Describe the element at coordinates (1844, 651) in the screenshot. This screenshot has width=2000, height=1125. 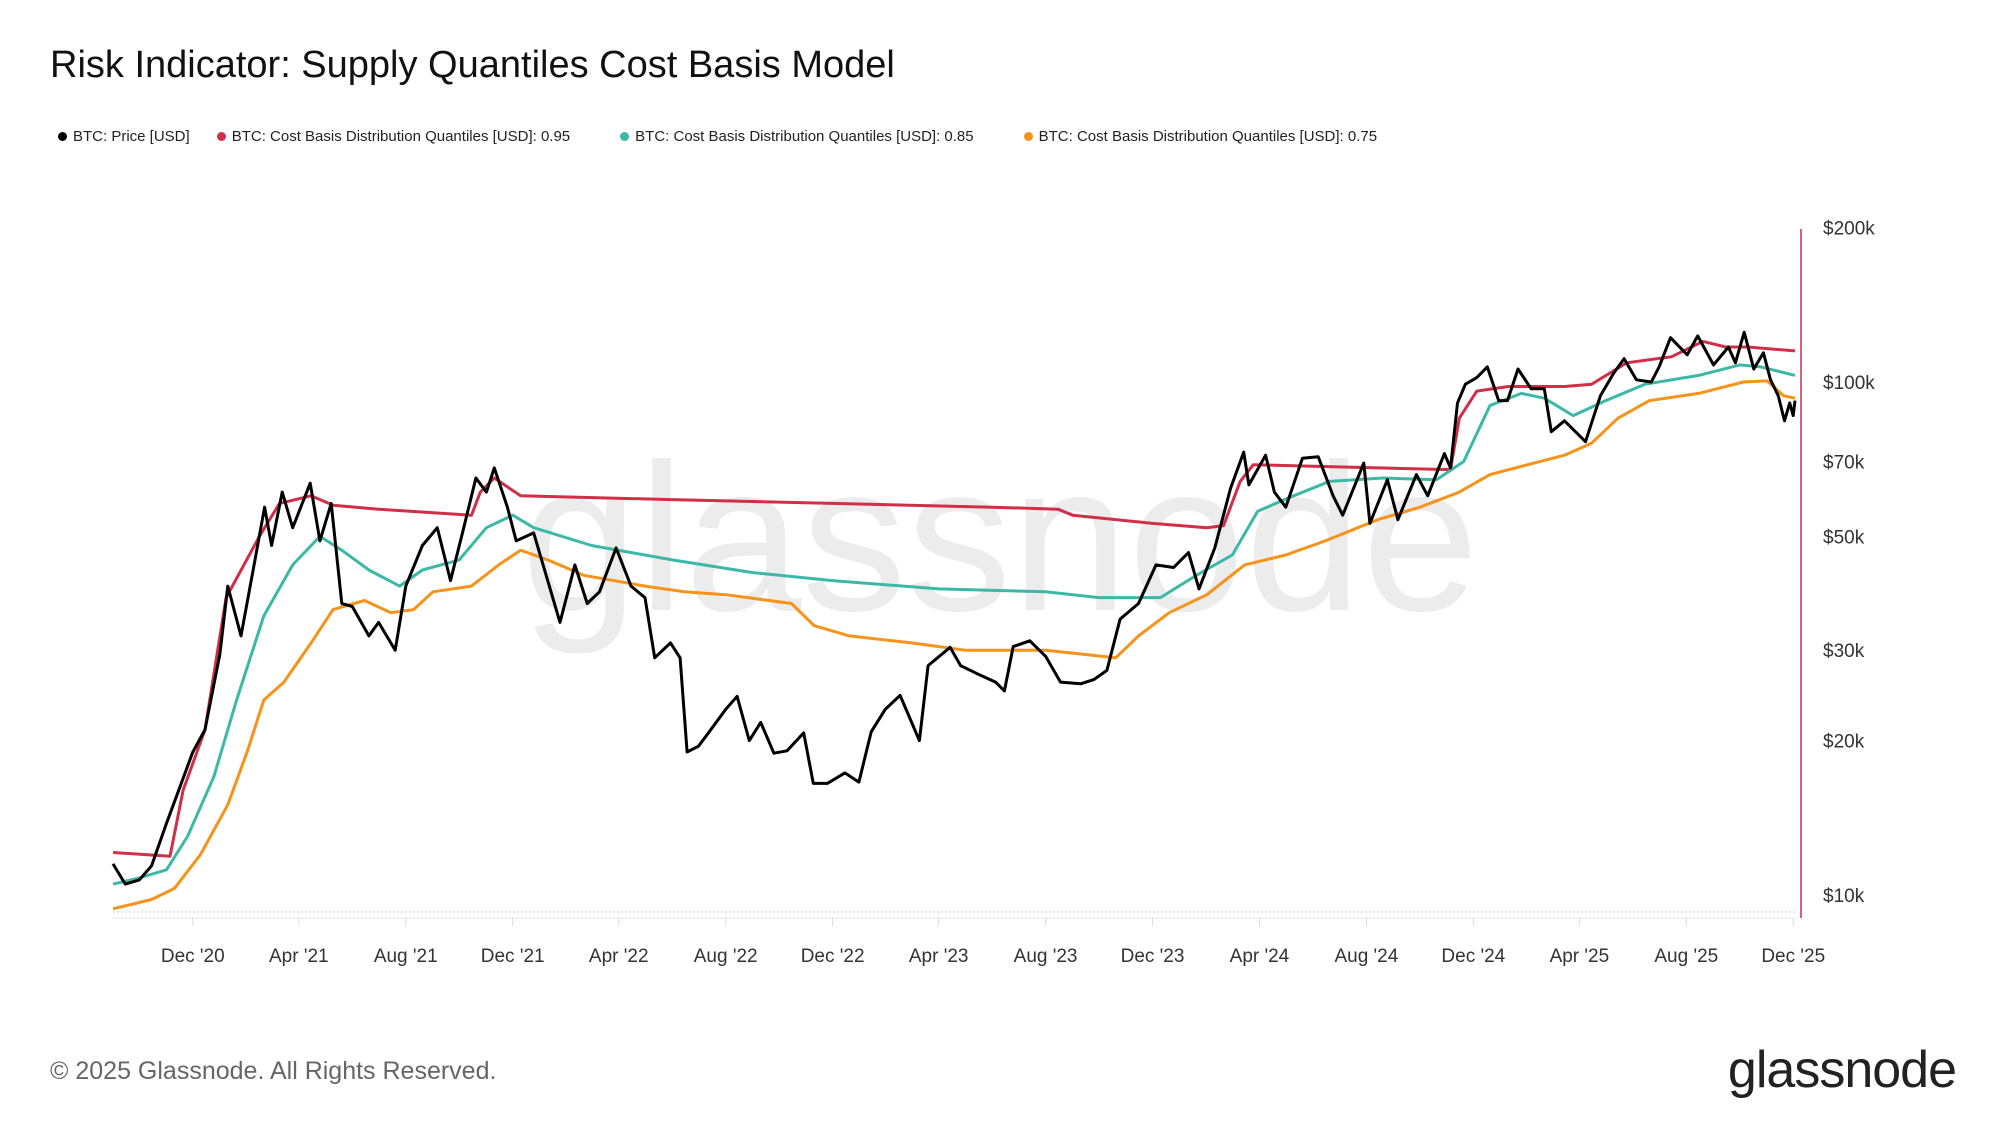
I see `y-tick-label: $30k` at that location.